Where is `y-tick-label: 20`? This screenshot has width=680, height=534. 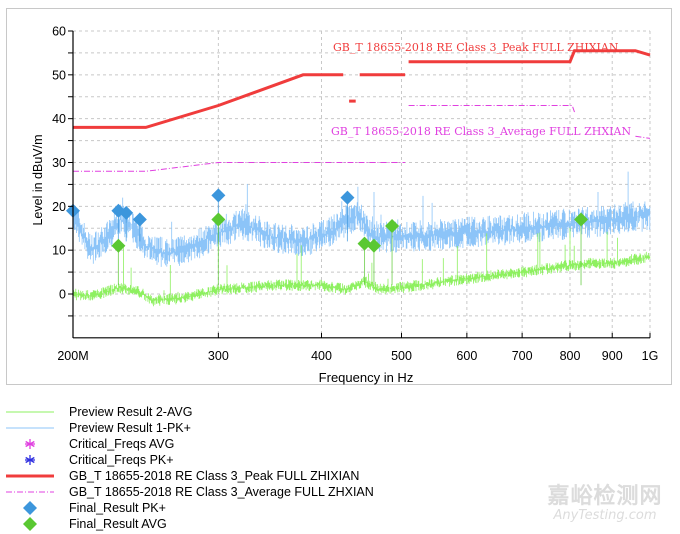 y-tick-label: 20 is located at coordinates (59, 207).